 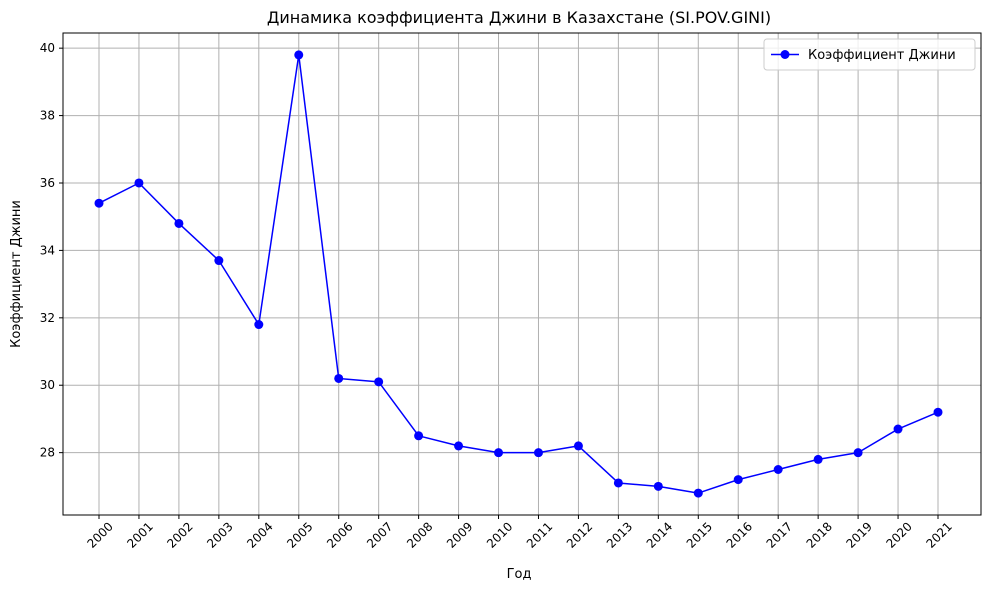 What do you see at coordinates (785, 54) in the screenshot?
I see `legend-marker-sample` at bounding box center [785, 54].